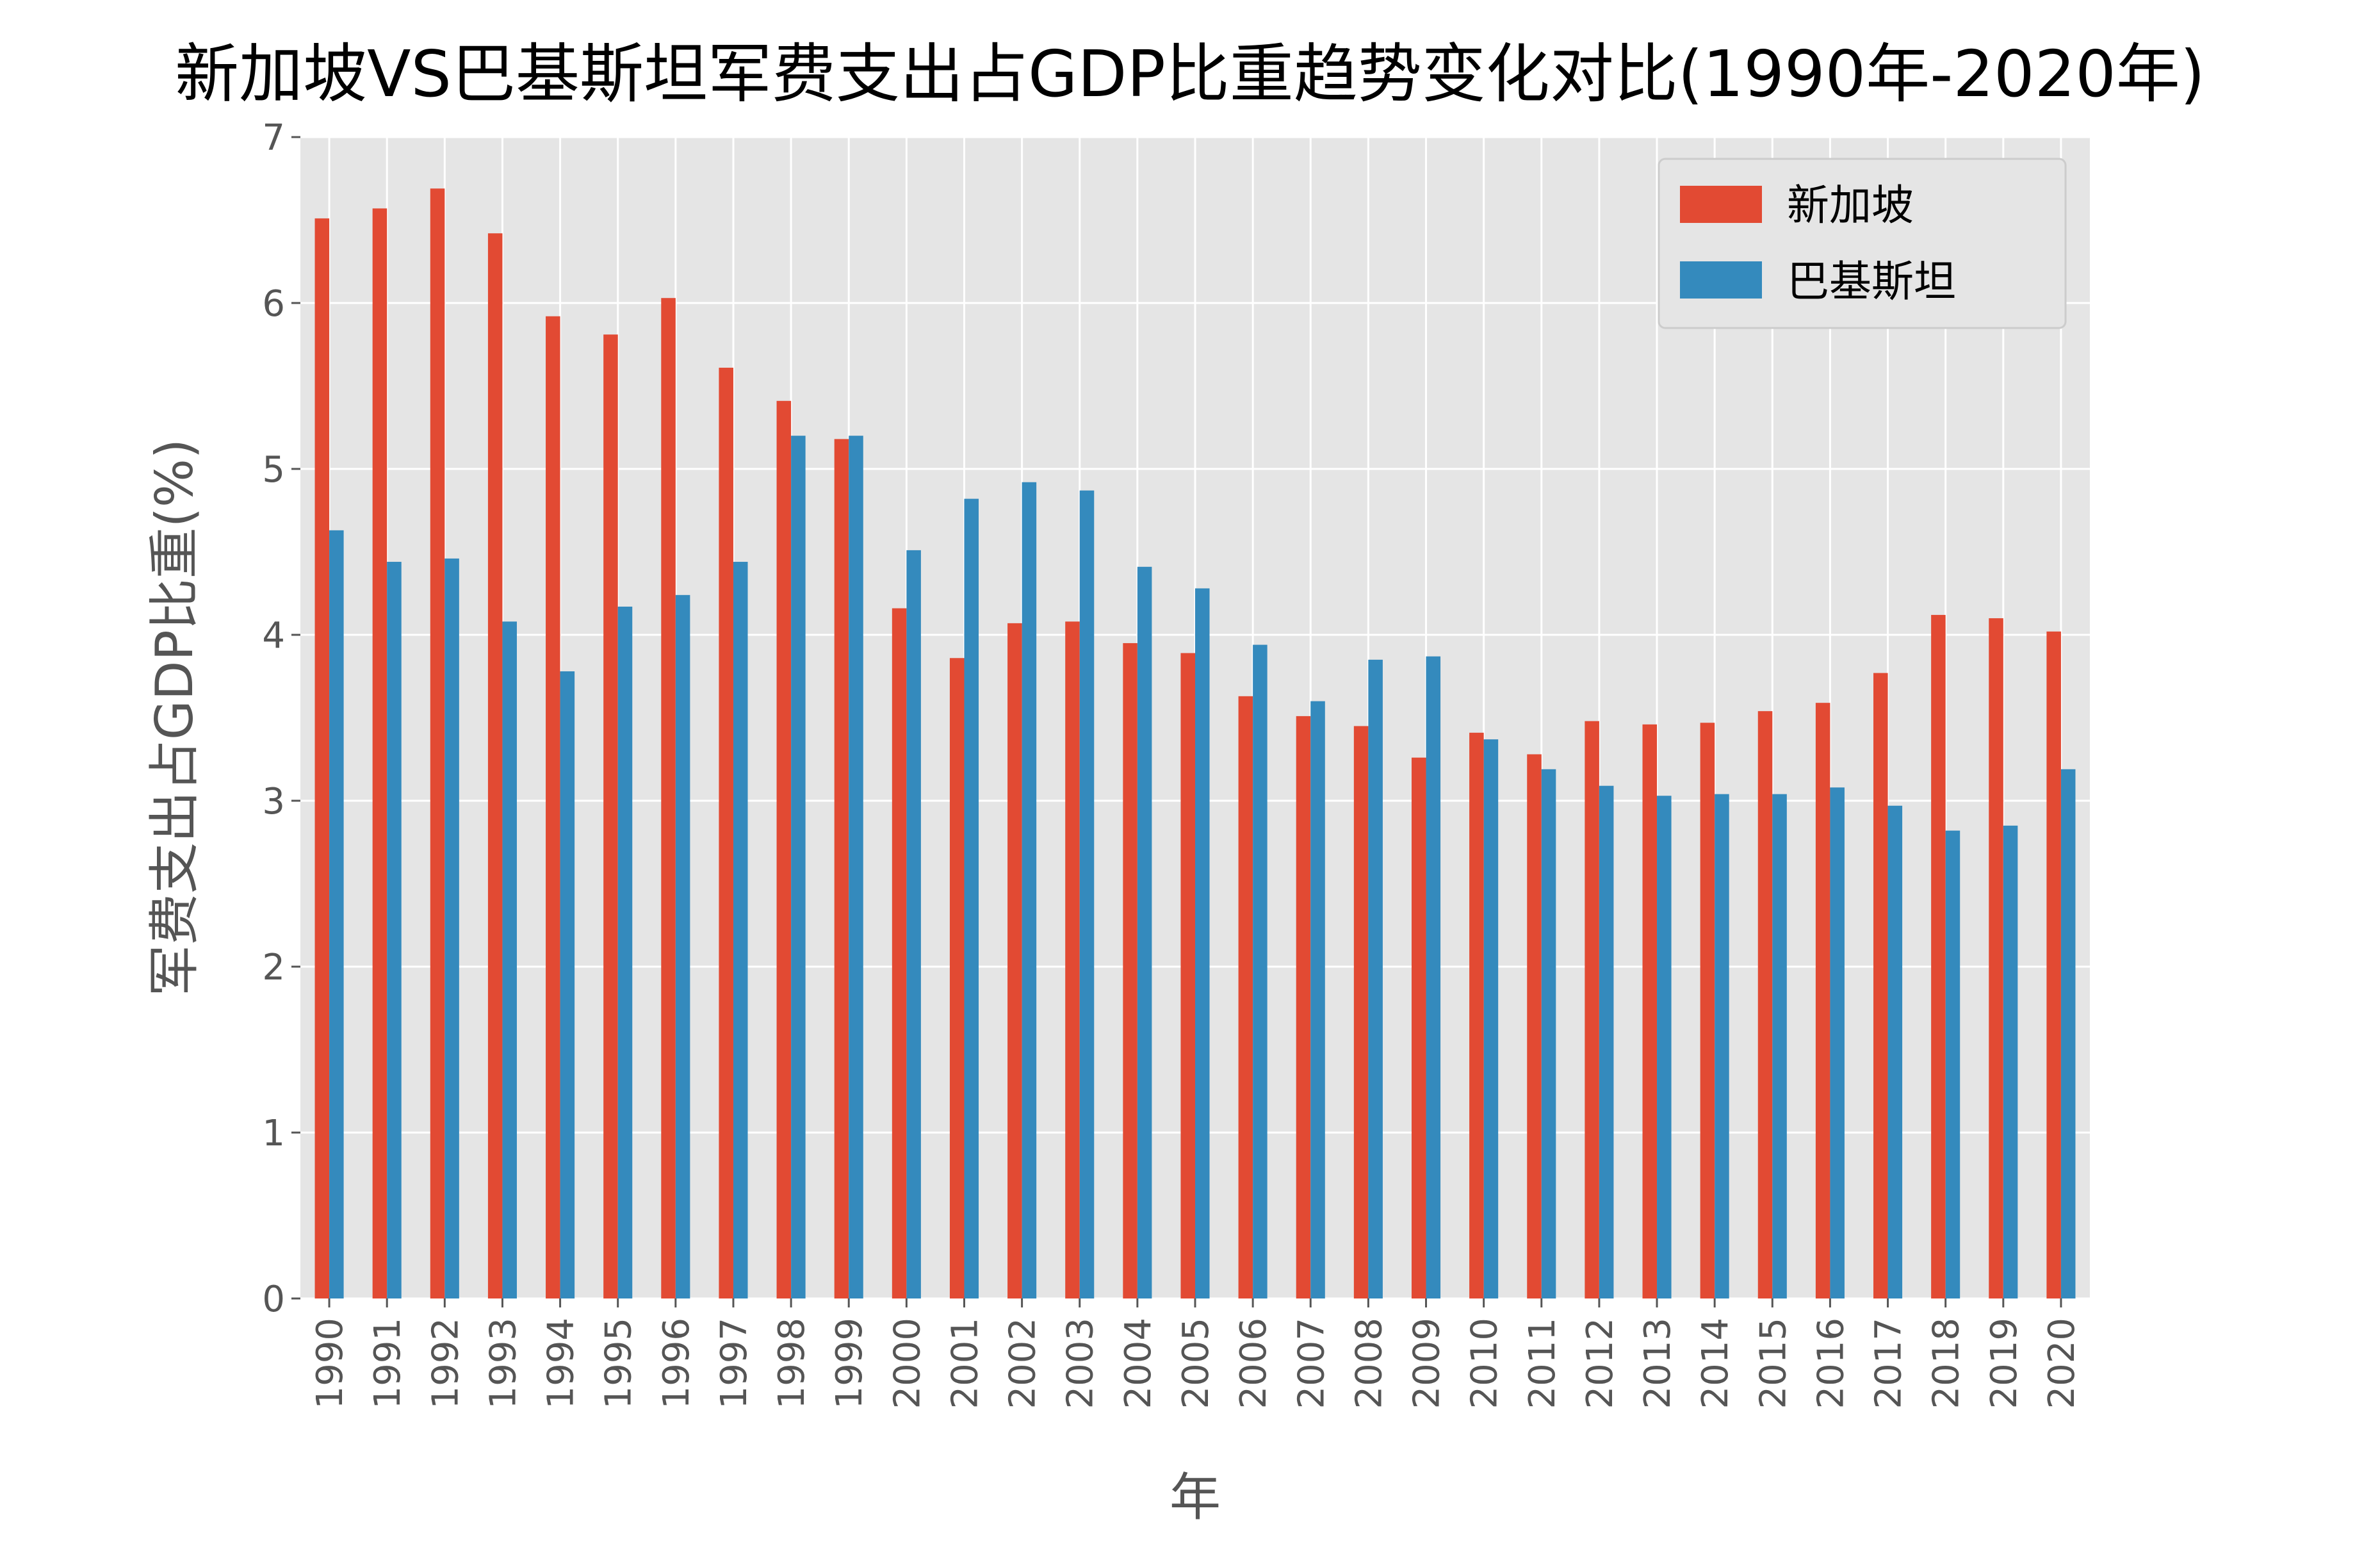 The width and height of the screenshot is (2380, 1556). I want to click on x-tick-label: 2000, so click(907, 1363).